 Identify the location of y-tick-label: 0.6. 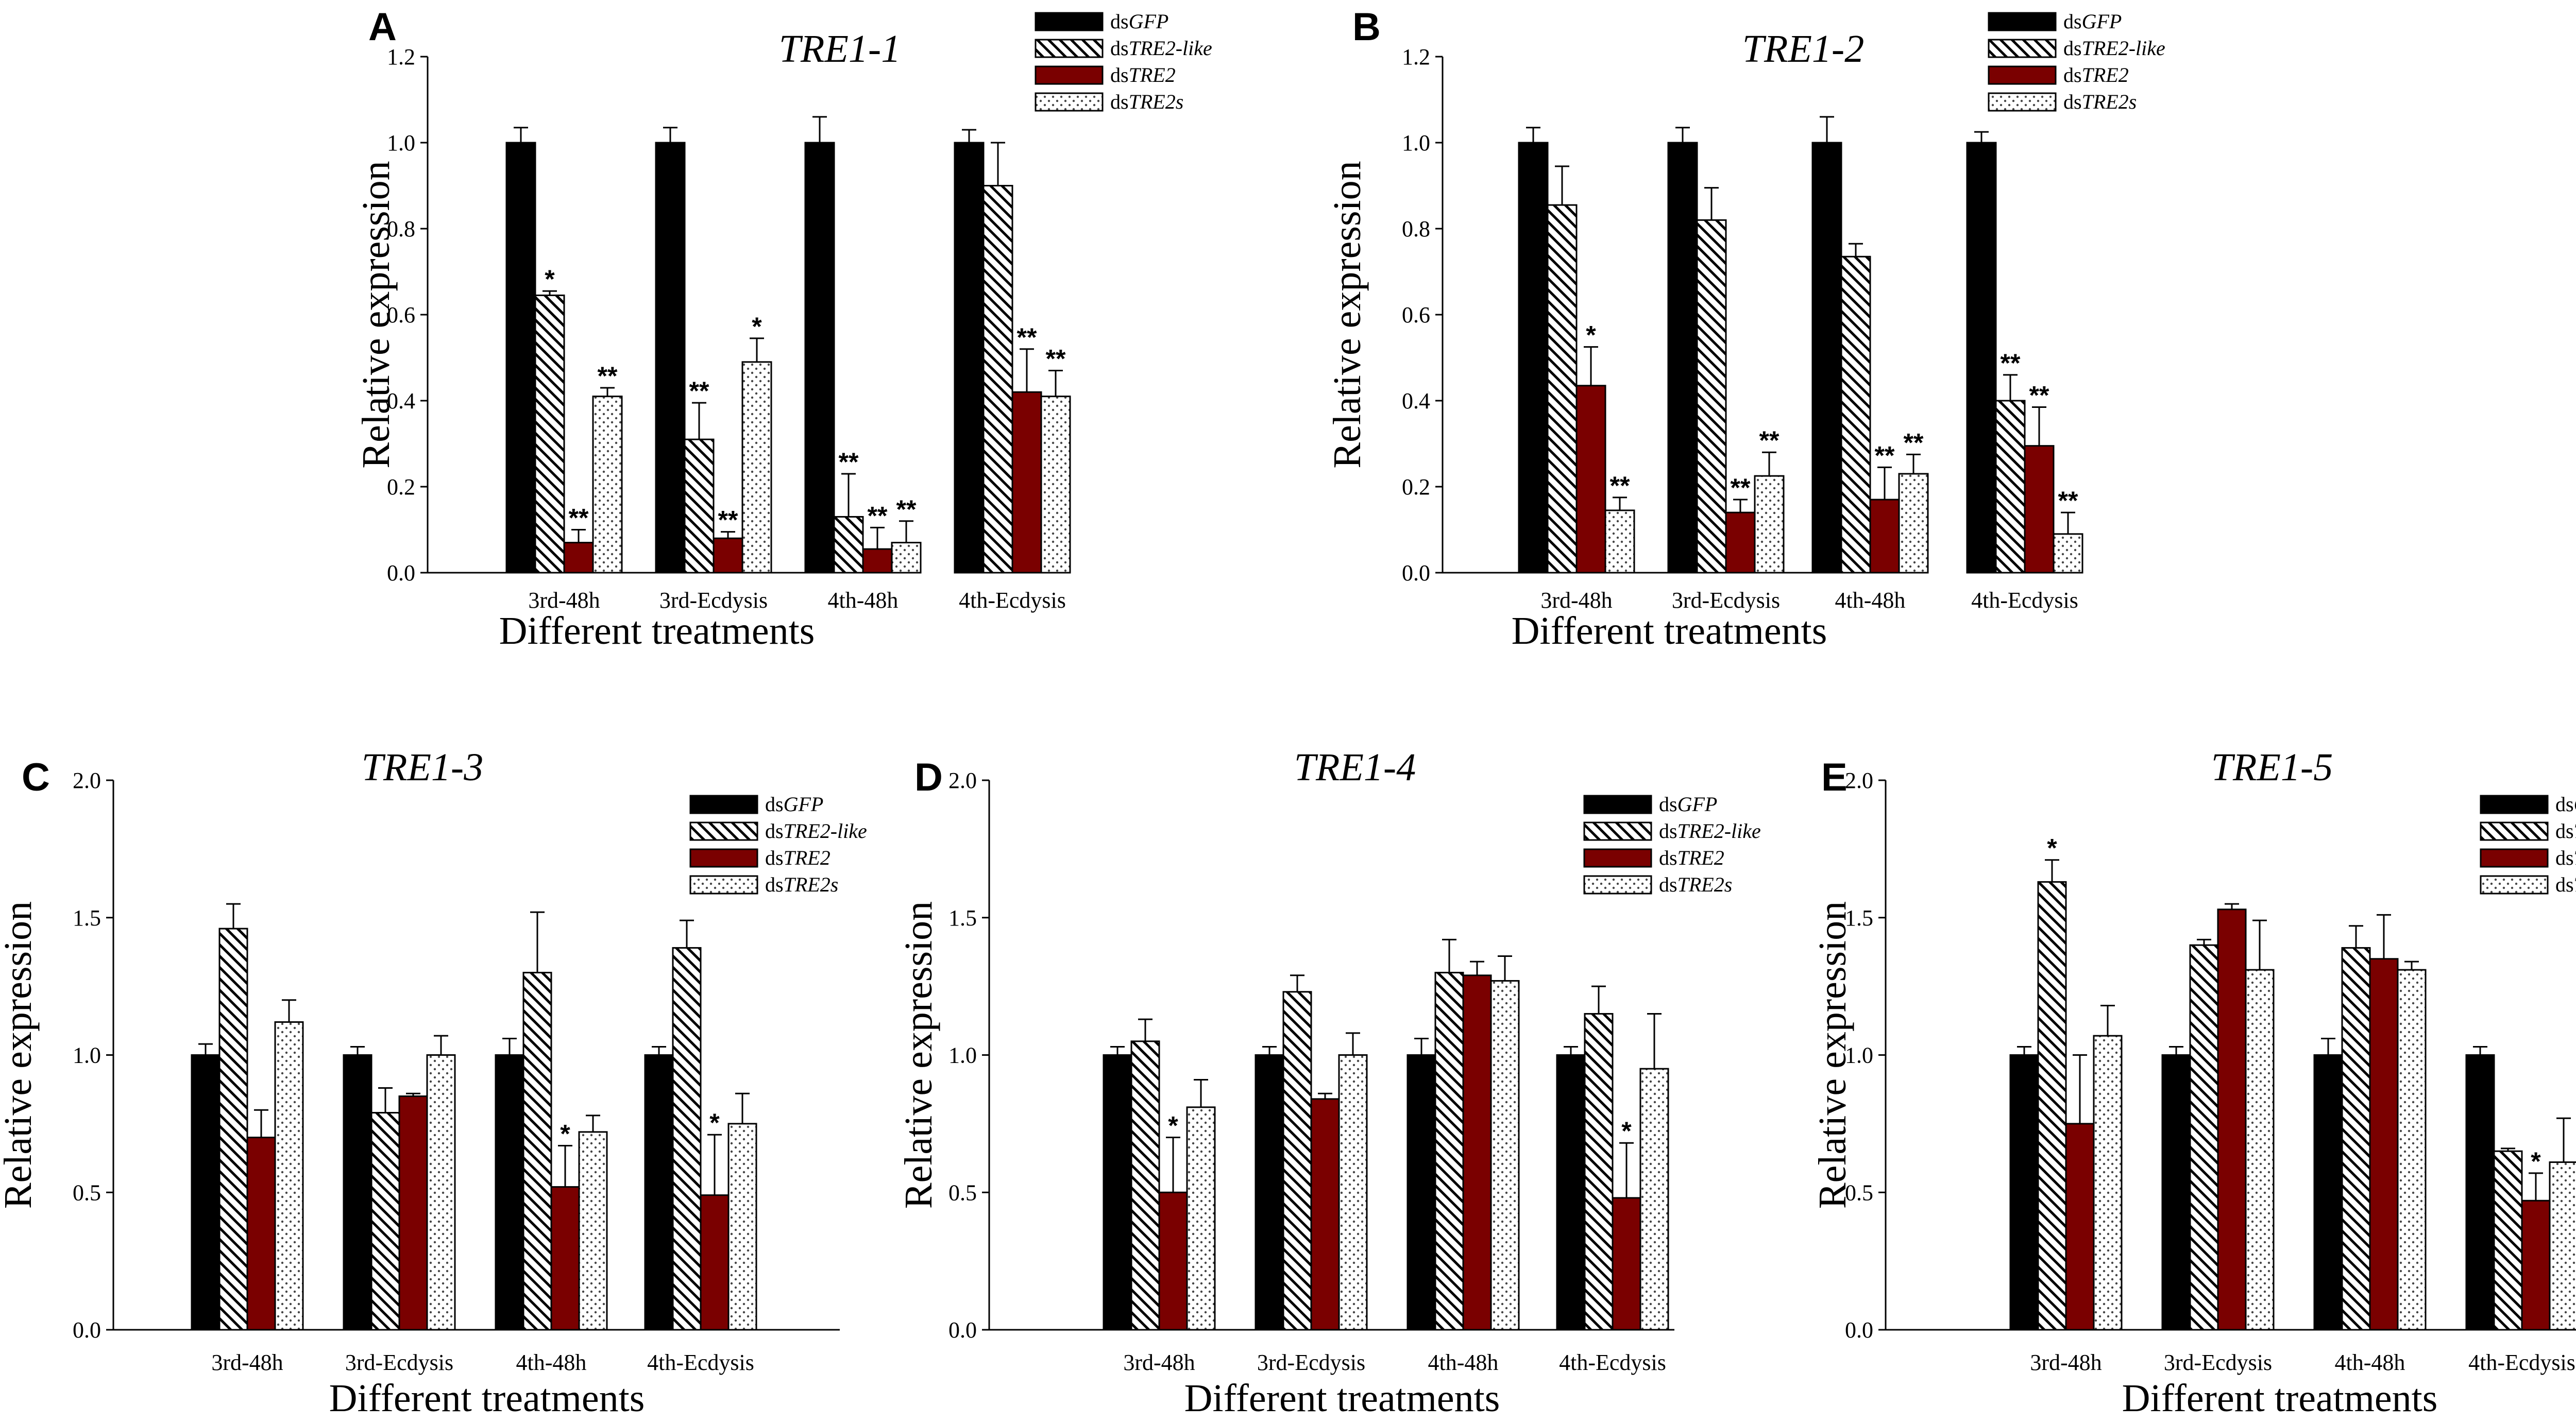
(401, 315).